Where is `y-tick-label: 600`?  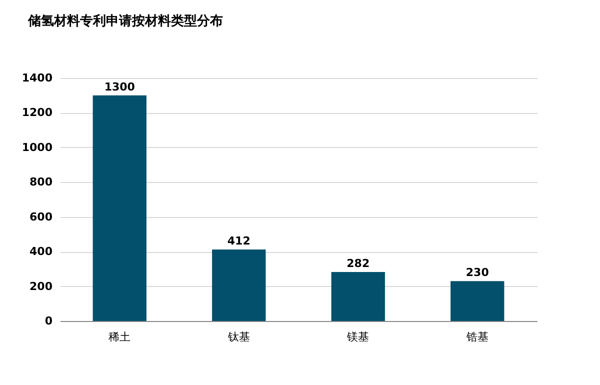 y-tick-label: 600 is located at coordinates (41, 217).